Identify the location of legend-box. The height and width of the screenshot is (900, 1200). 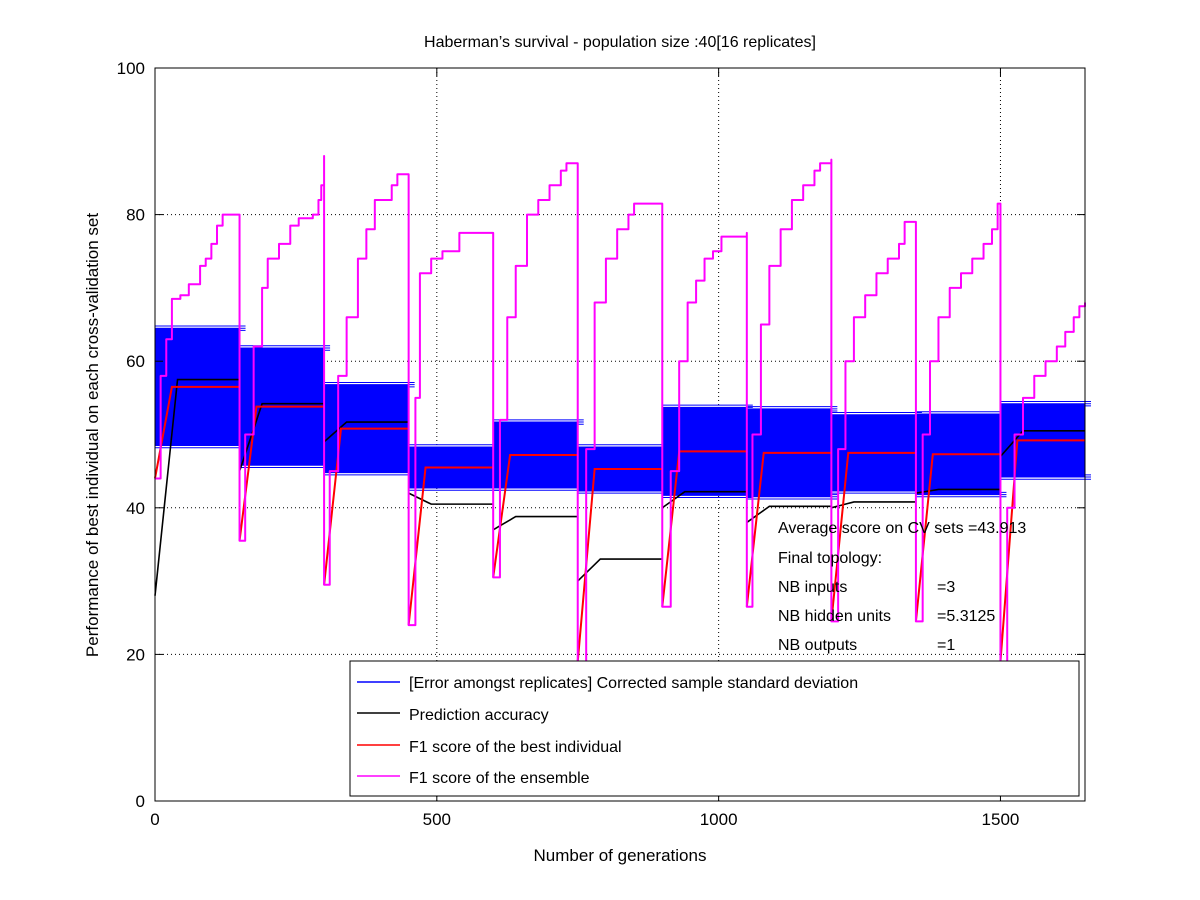
(714, 728).